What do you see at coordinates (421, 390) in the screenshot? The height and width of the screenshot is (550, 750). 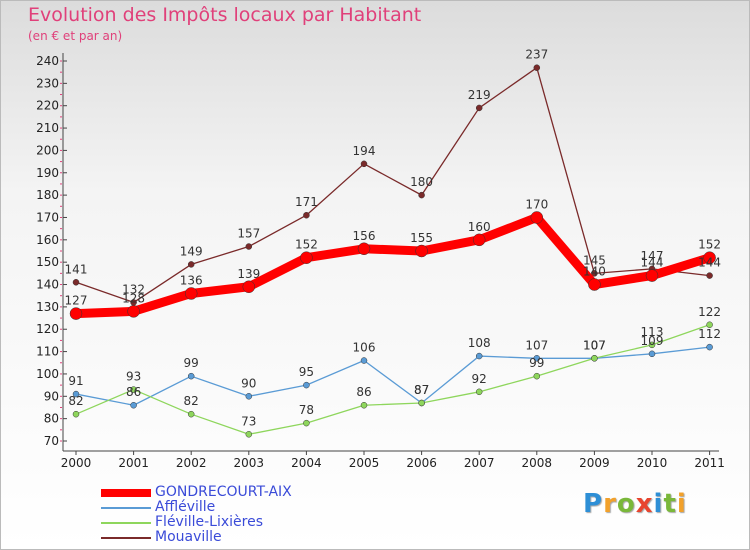 I see `data-label-affleville: 87` at bounding box center [421, 390].